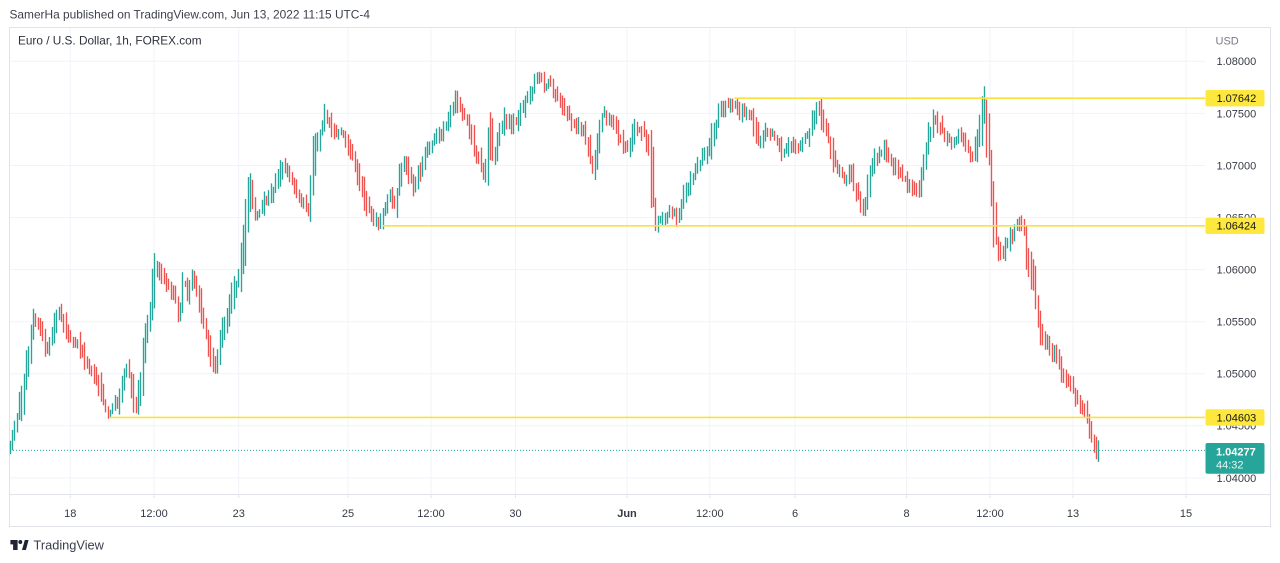  What do you see at coordinates (69, 544) in the screenshot?
I see `svg-text: TradingView` at bounding box center [69, 544].